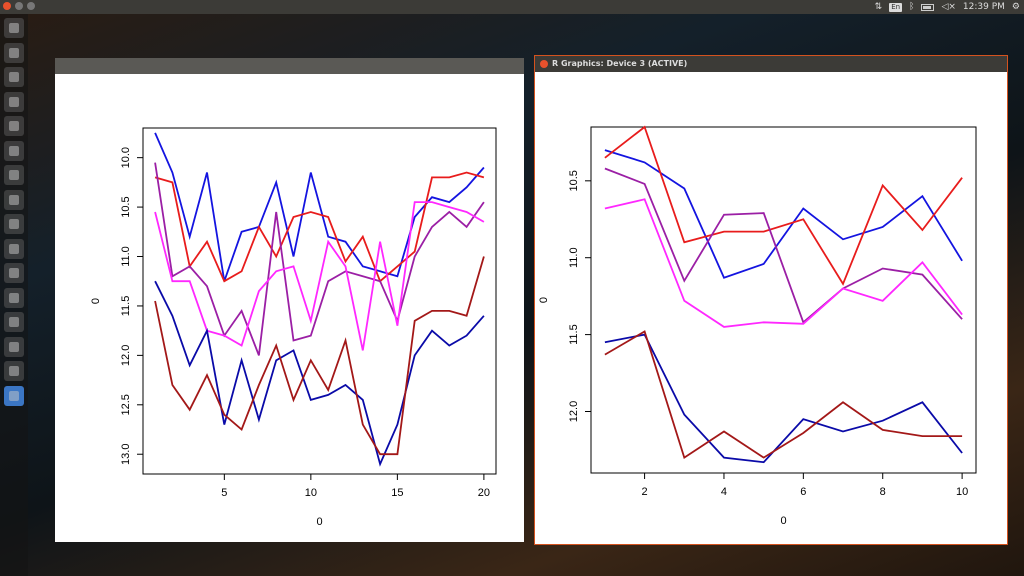 The height and width of the screenshot is (576, 1024). Describe the element at coordinates (803, 492) in the screenshot. I see `x-tick-label: 6` at that location.